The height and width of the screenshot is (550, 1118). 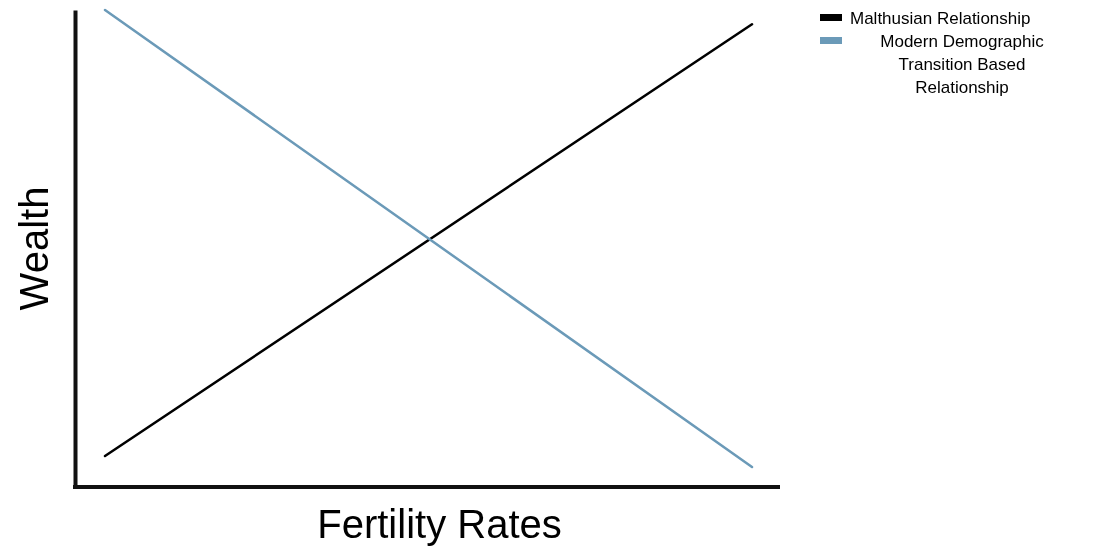 What do you see at coordinates (439, 524) in the screenshot?
I see `x-axis-title: Fertility Rates` at bounding box center [439, 524].